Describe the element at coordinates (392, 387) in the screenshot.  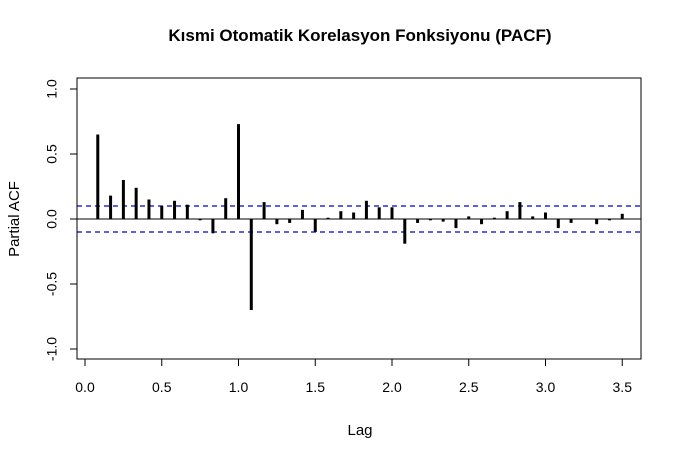
I see `x-tick-label: 2.0` at that location.